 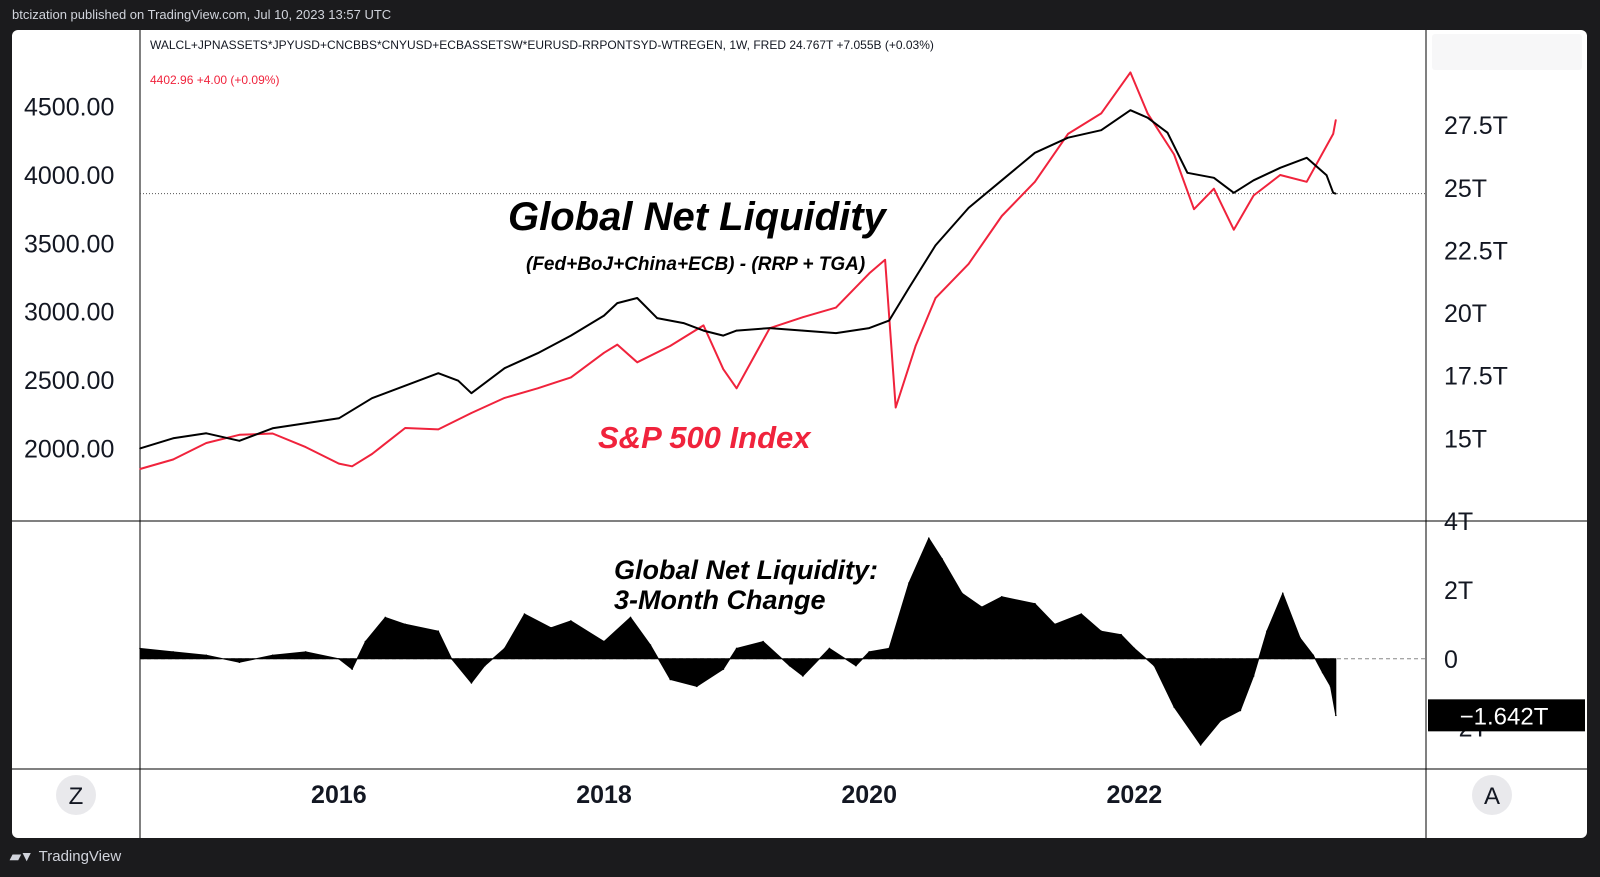 I want to click on tradingview-logo: ▰▼ TradingView, so click(x=65, y=856).